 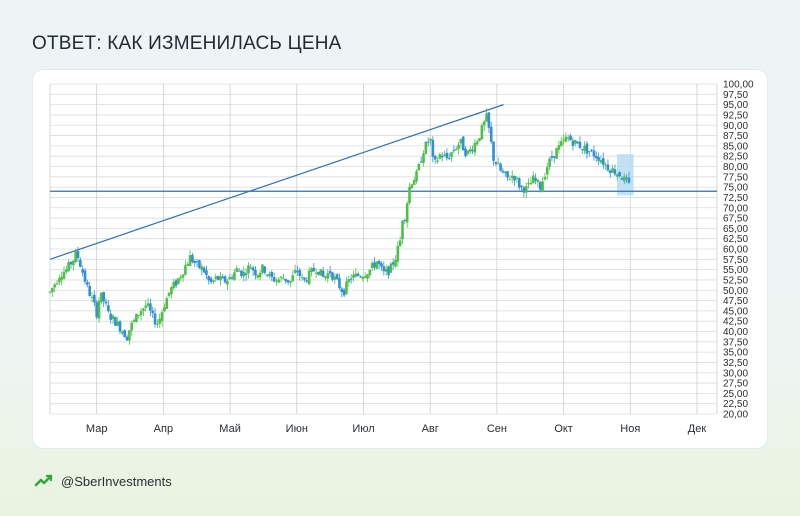 I want to click on y-tick-label: 20,00, so click(x=735, y=415).